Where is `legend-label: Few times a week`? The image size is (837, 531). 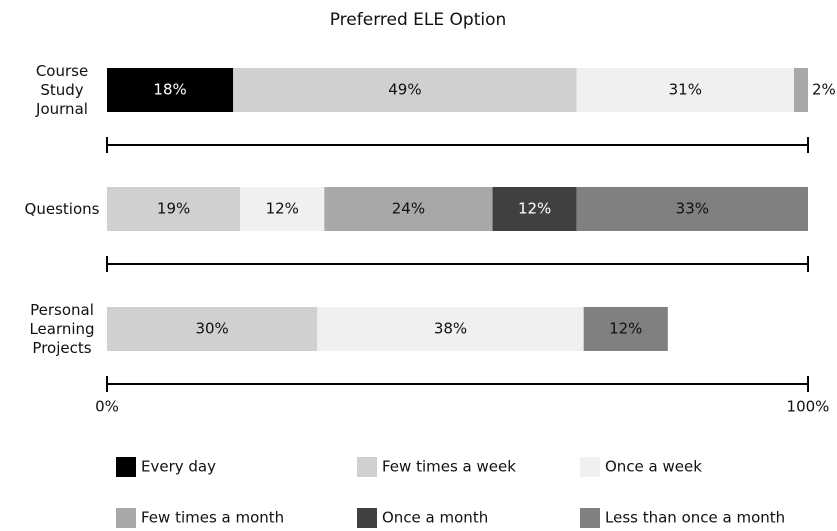
legend-label: Few times a week is located at coordinates (449, 467).